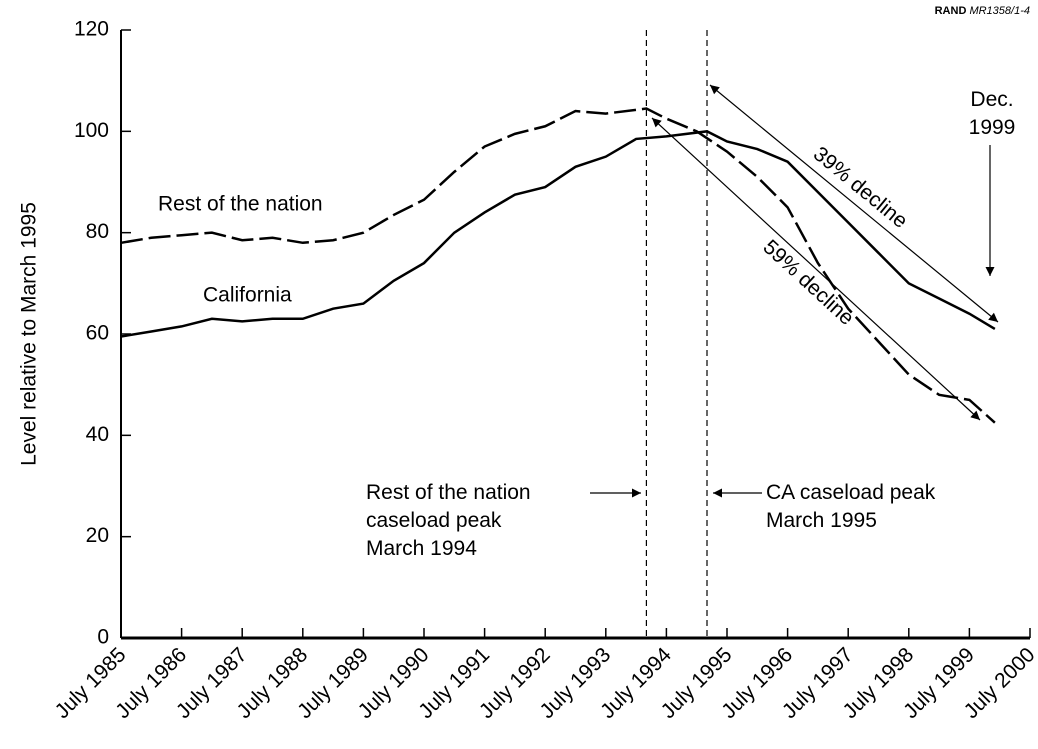 The image size is (1038, 749). I want to click on annotation-line: 39% decline, so click(860, 187).